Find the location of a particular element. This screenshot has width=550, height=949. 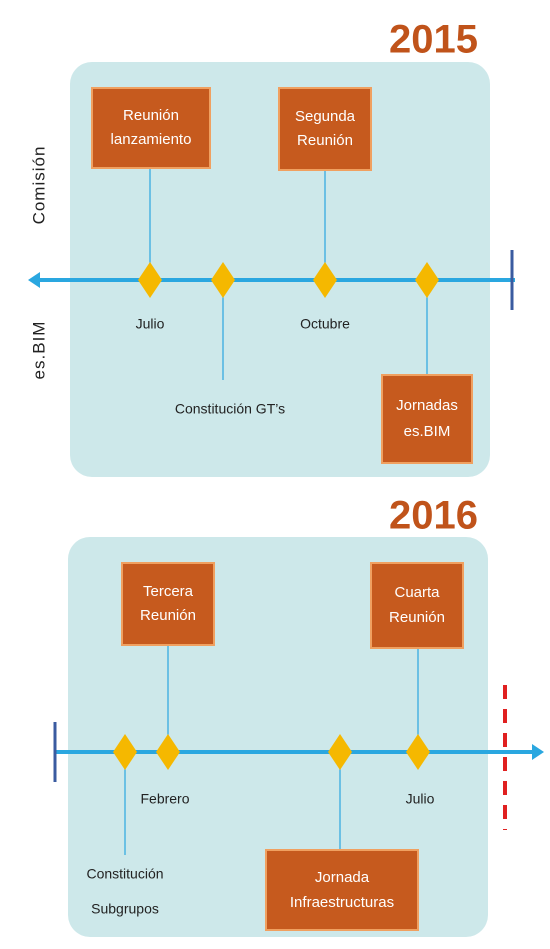

event-text: es.BIM is located at coordinates (427, 431).